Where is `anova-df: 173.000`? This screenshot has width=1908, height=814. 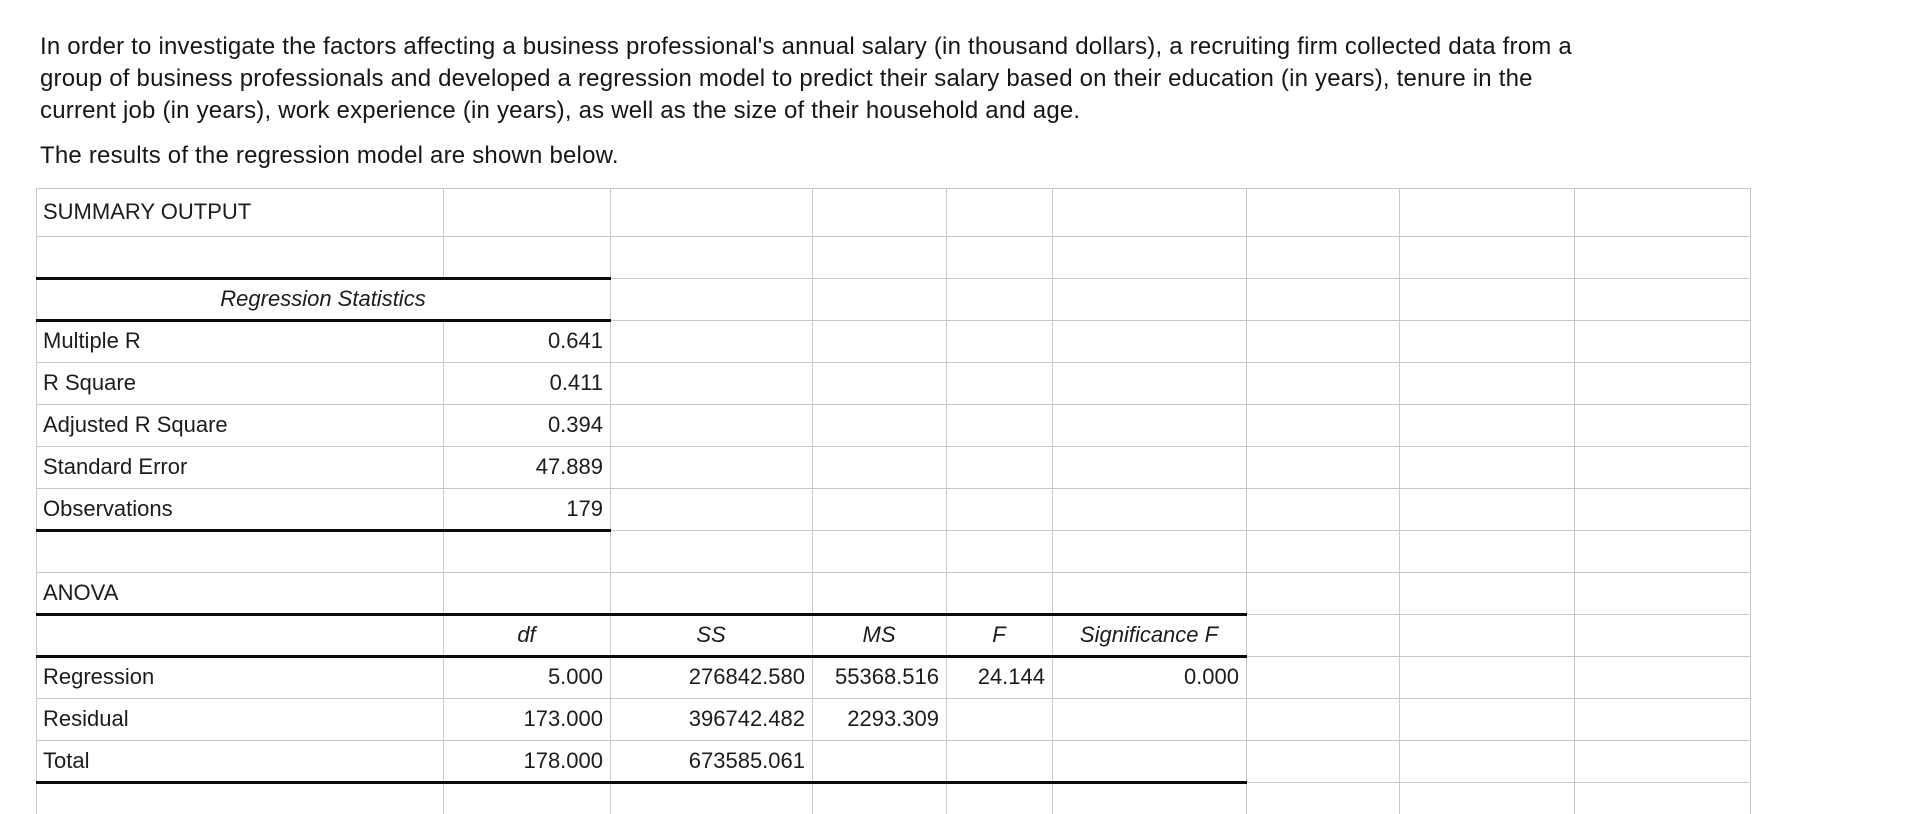 anova-df: 173.000 is located at coordinates (563, 718).